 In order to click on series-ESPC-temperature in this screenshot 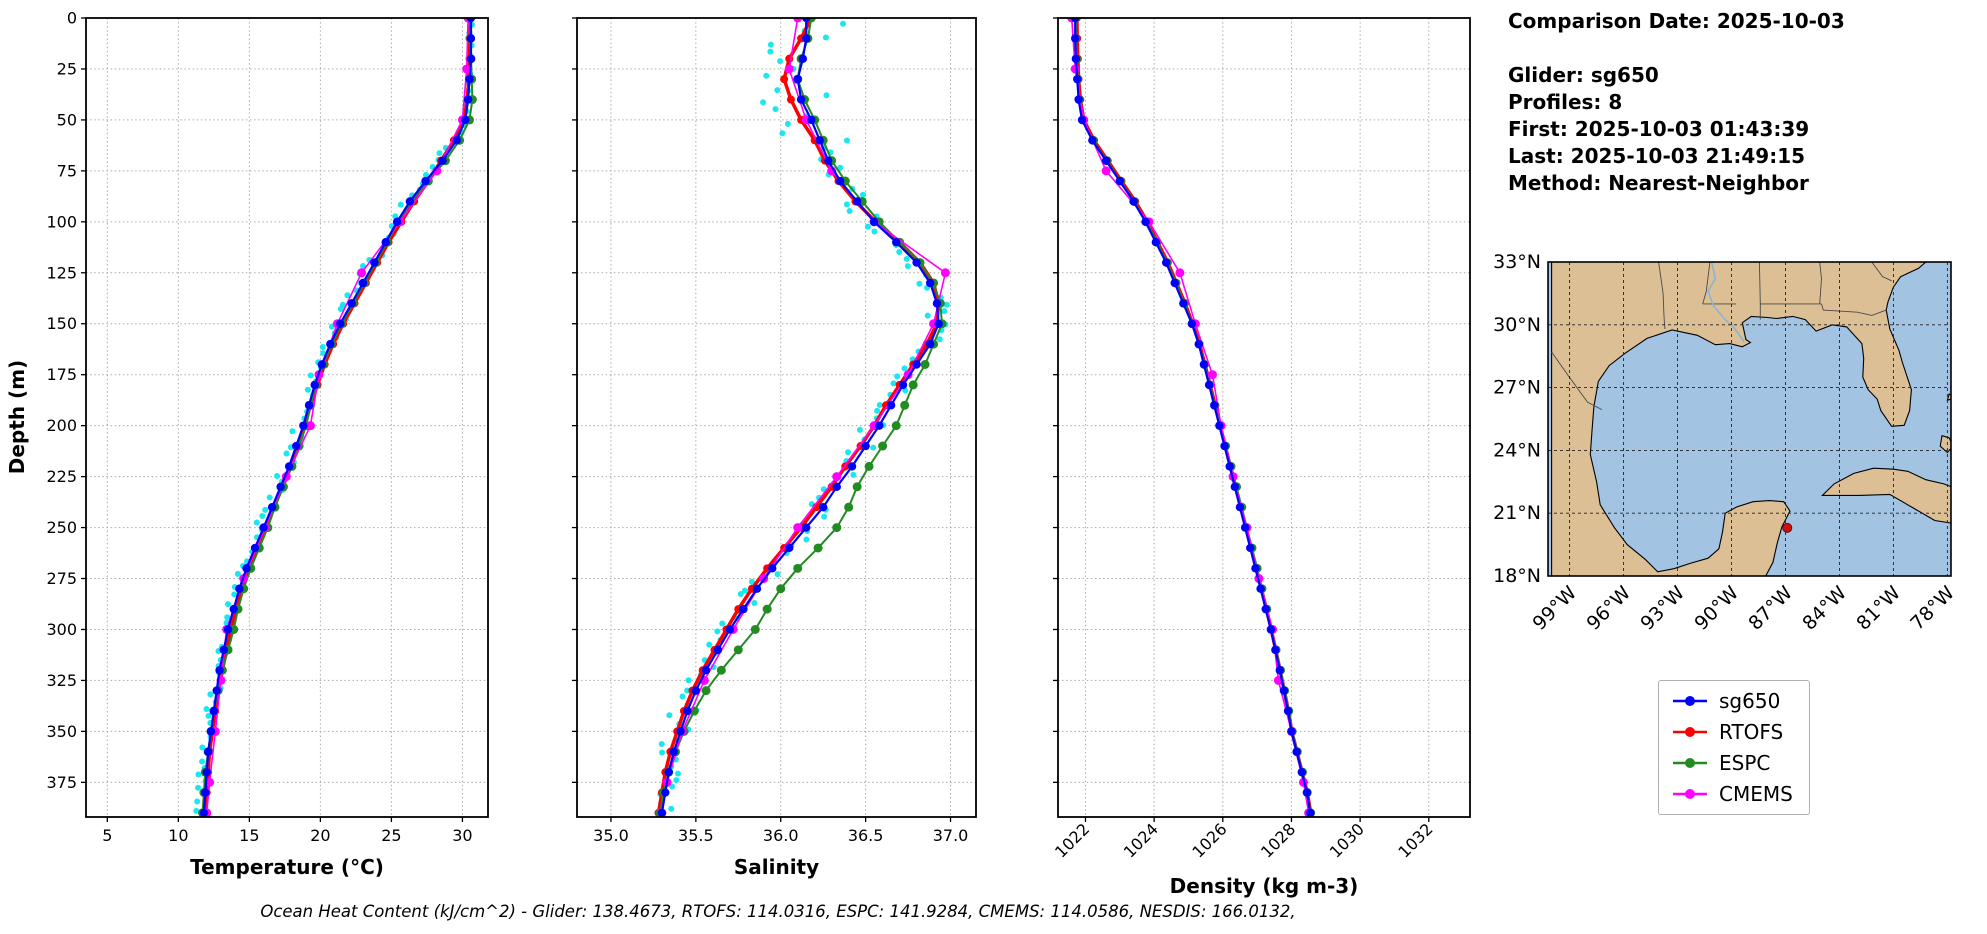, I will do `click(337, 417)`.